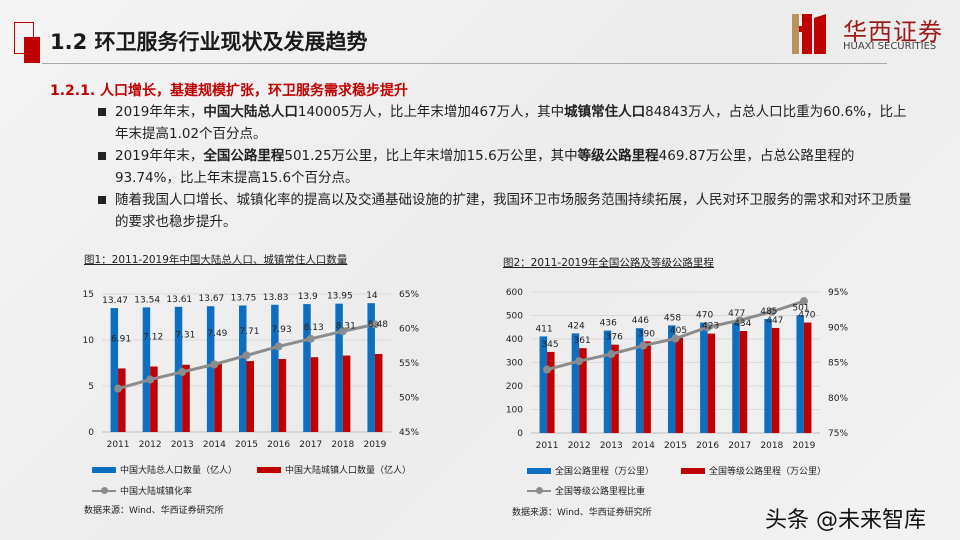 Image resolution: width=960 pixels, height=540 pixels. Describe the element at coordinates (250, 112) in the screenshot. I see `bullet-text: 中国大陆总人口` at that location.